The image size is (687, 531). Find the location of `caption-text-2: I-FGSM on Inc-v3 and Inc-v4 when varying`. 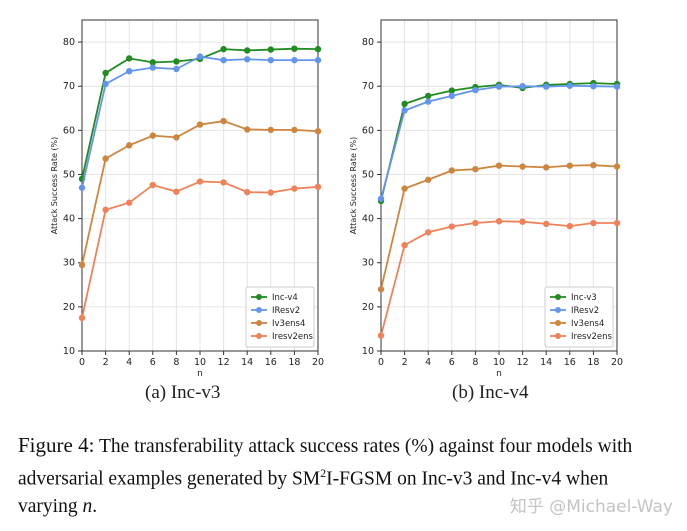

caption-text-2: I-FGSM on Inc-v3 and Inc-v4 when varying is located at coordinates (313, 492).